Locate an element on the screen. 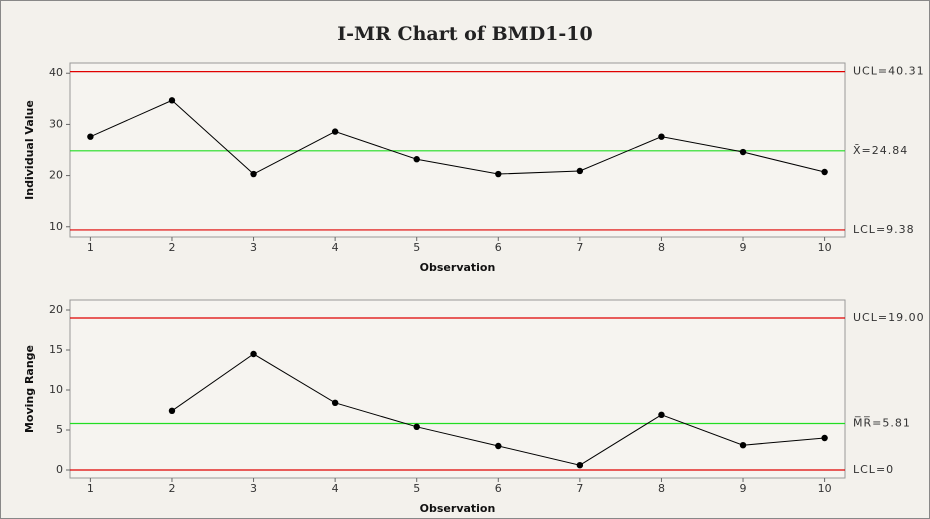 This screenshot has height=519, width=930. control-line-label: UCL=40.31 is located at coordinates (889, 71).